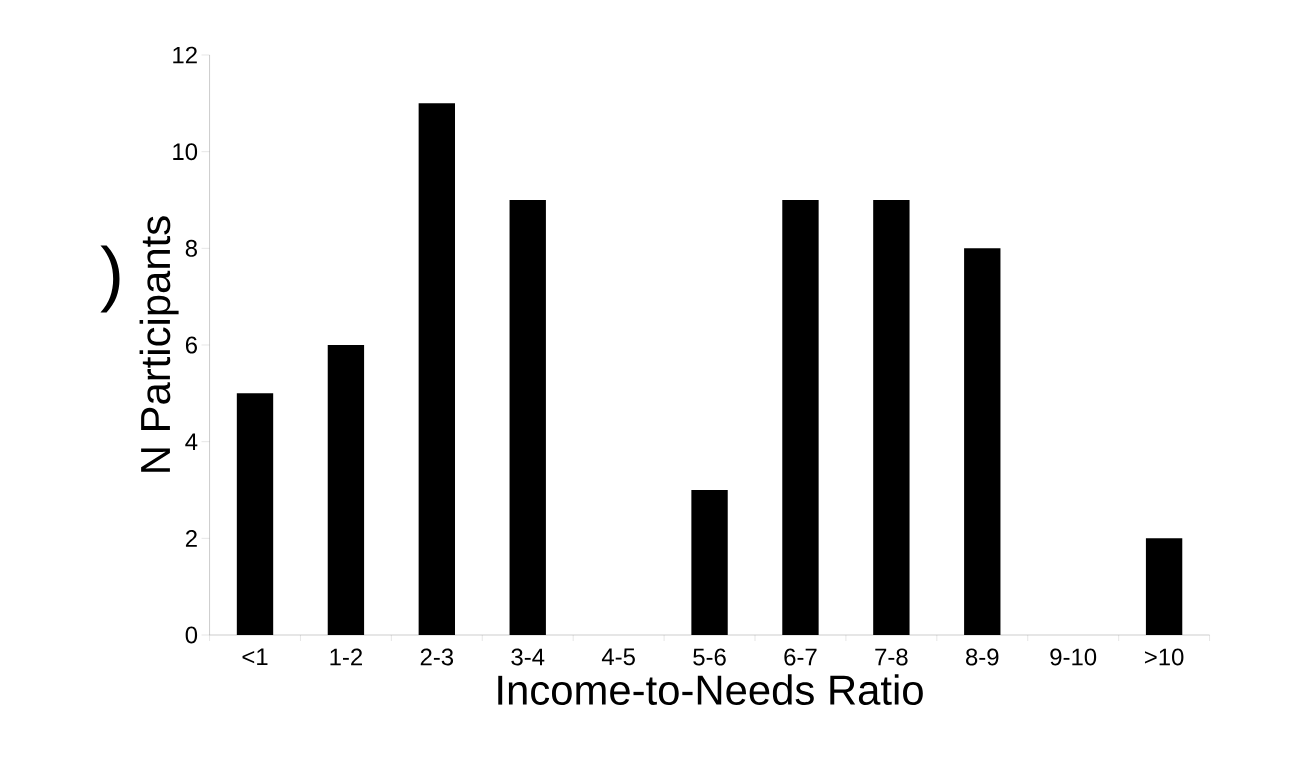  Describe the element at coordinates (191, 441) in the screenshot. I see `y-tick-label: 4` at that location.